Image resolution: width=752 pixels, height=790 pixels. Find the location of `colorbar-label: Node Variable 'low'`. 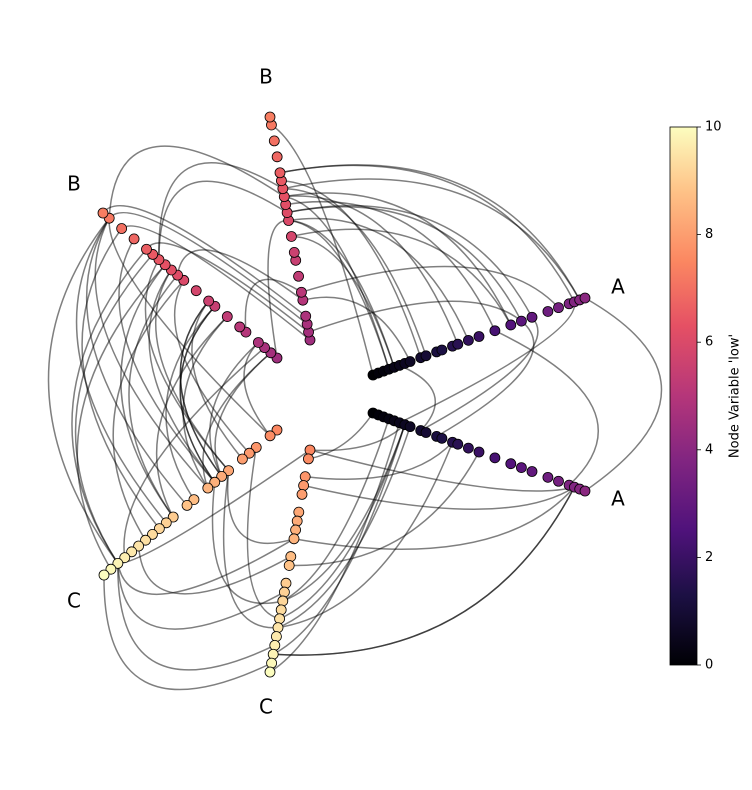

colorbar-label: Node Variable 'low' is located at coordinates (735, 396).